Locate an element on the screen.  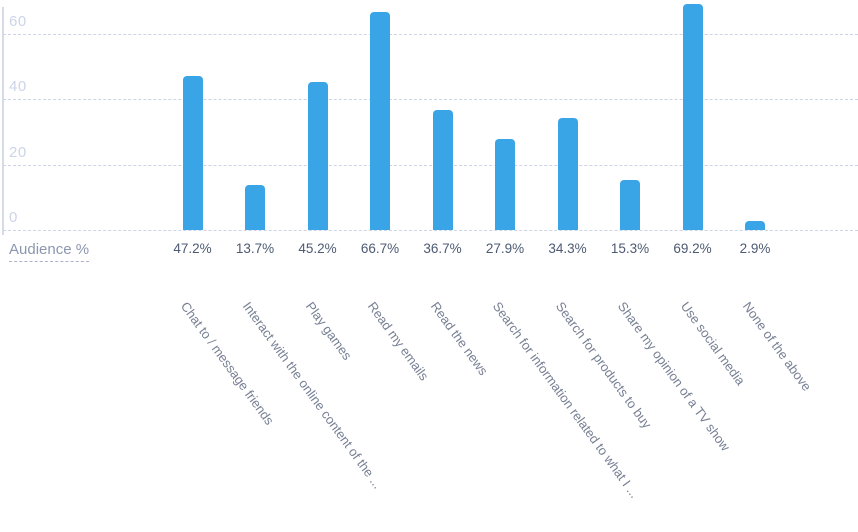
bar-value-label: 13.7% is located at coordinates (255, 248).